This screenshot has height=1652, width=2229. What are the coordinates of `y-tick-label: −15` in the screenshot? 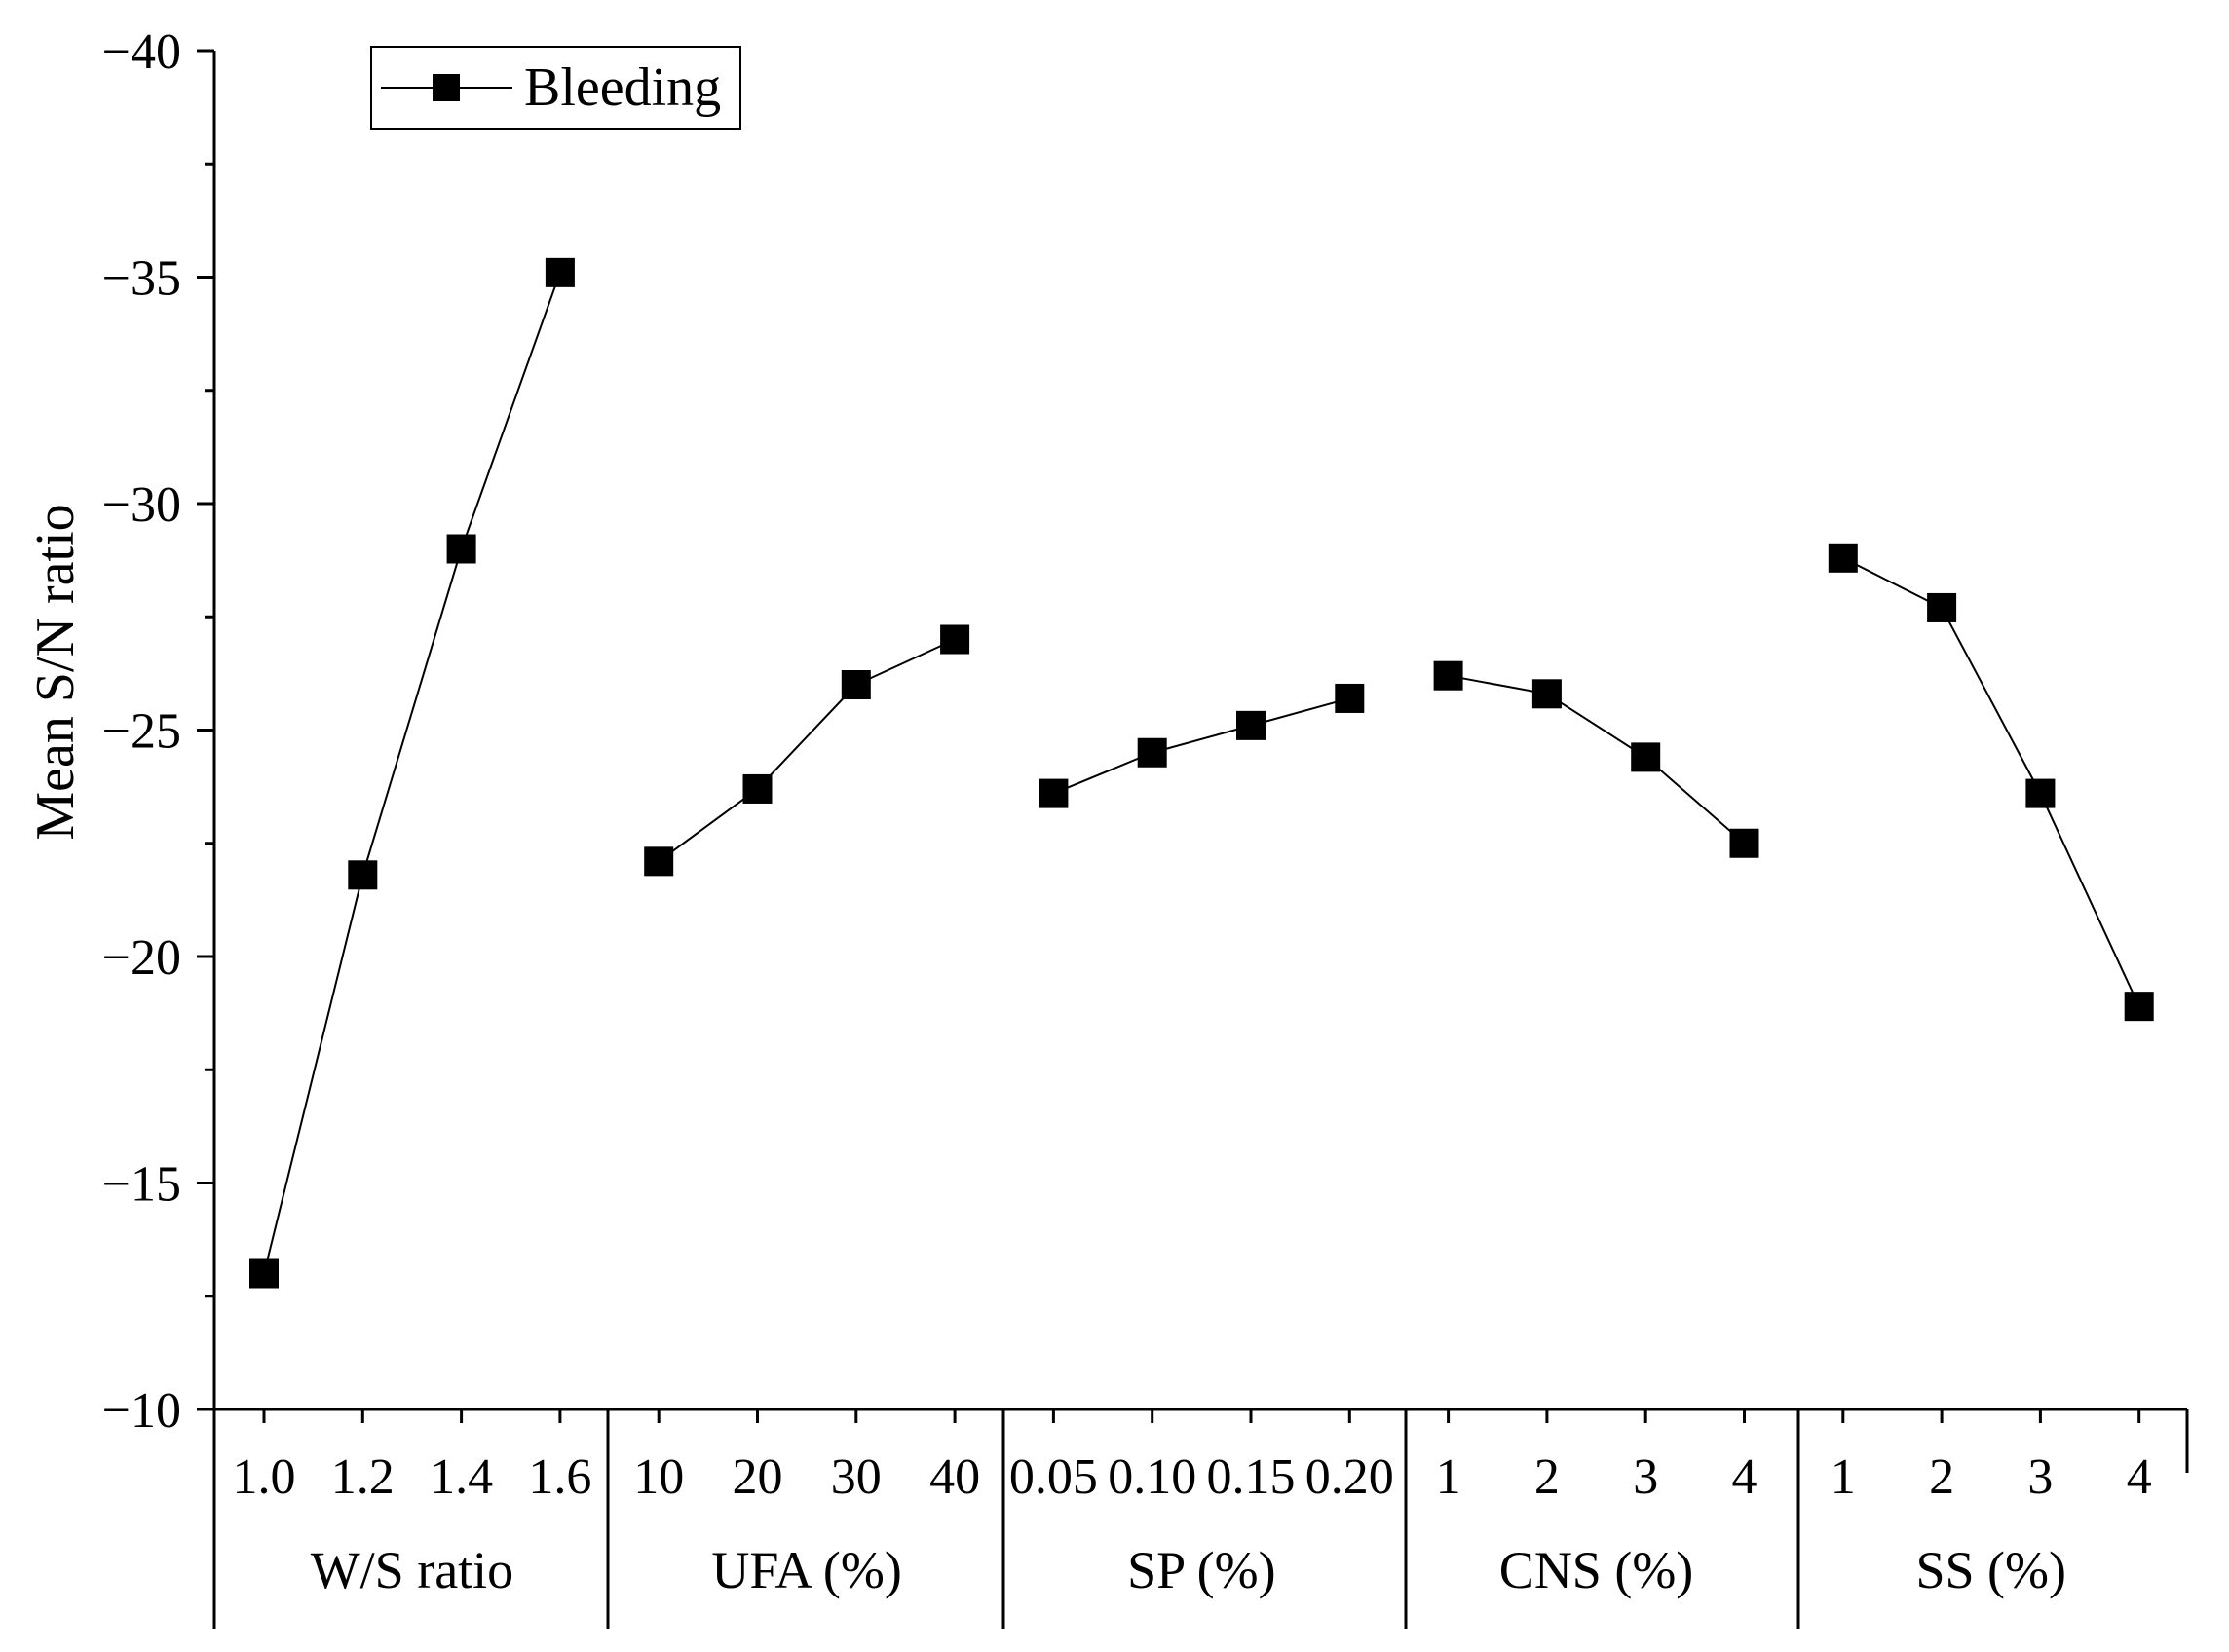 It's located at (142, 1185).